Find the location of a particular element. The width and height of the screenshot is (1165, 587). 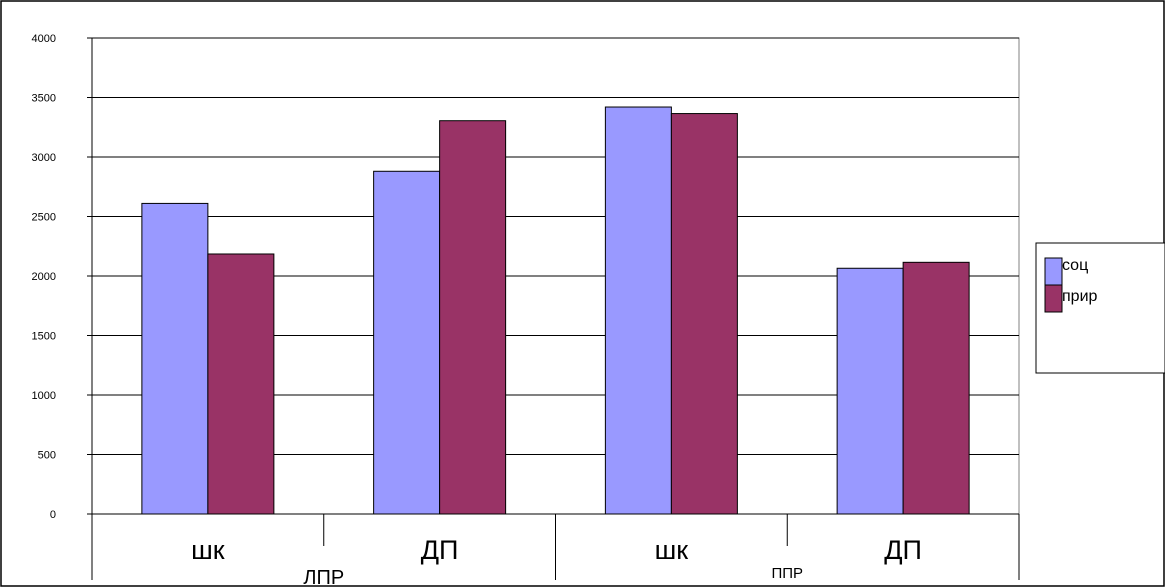

legend-label-prir: прир is located at coordinates (1080, 296).